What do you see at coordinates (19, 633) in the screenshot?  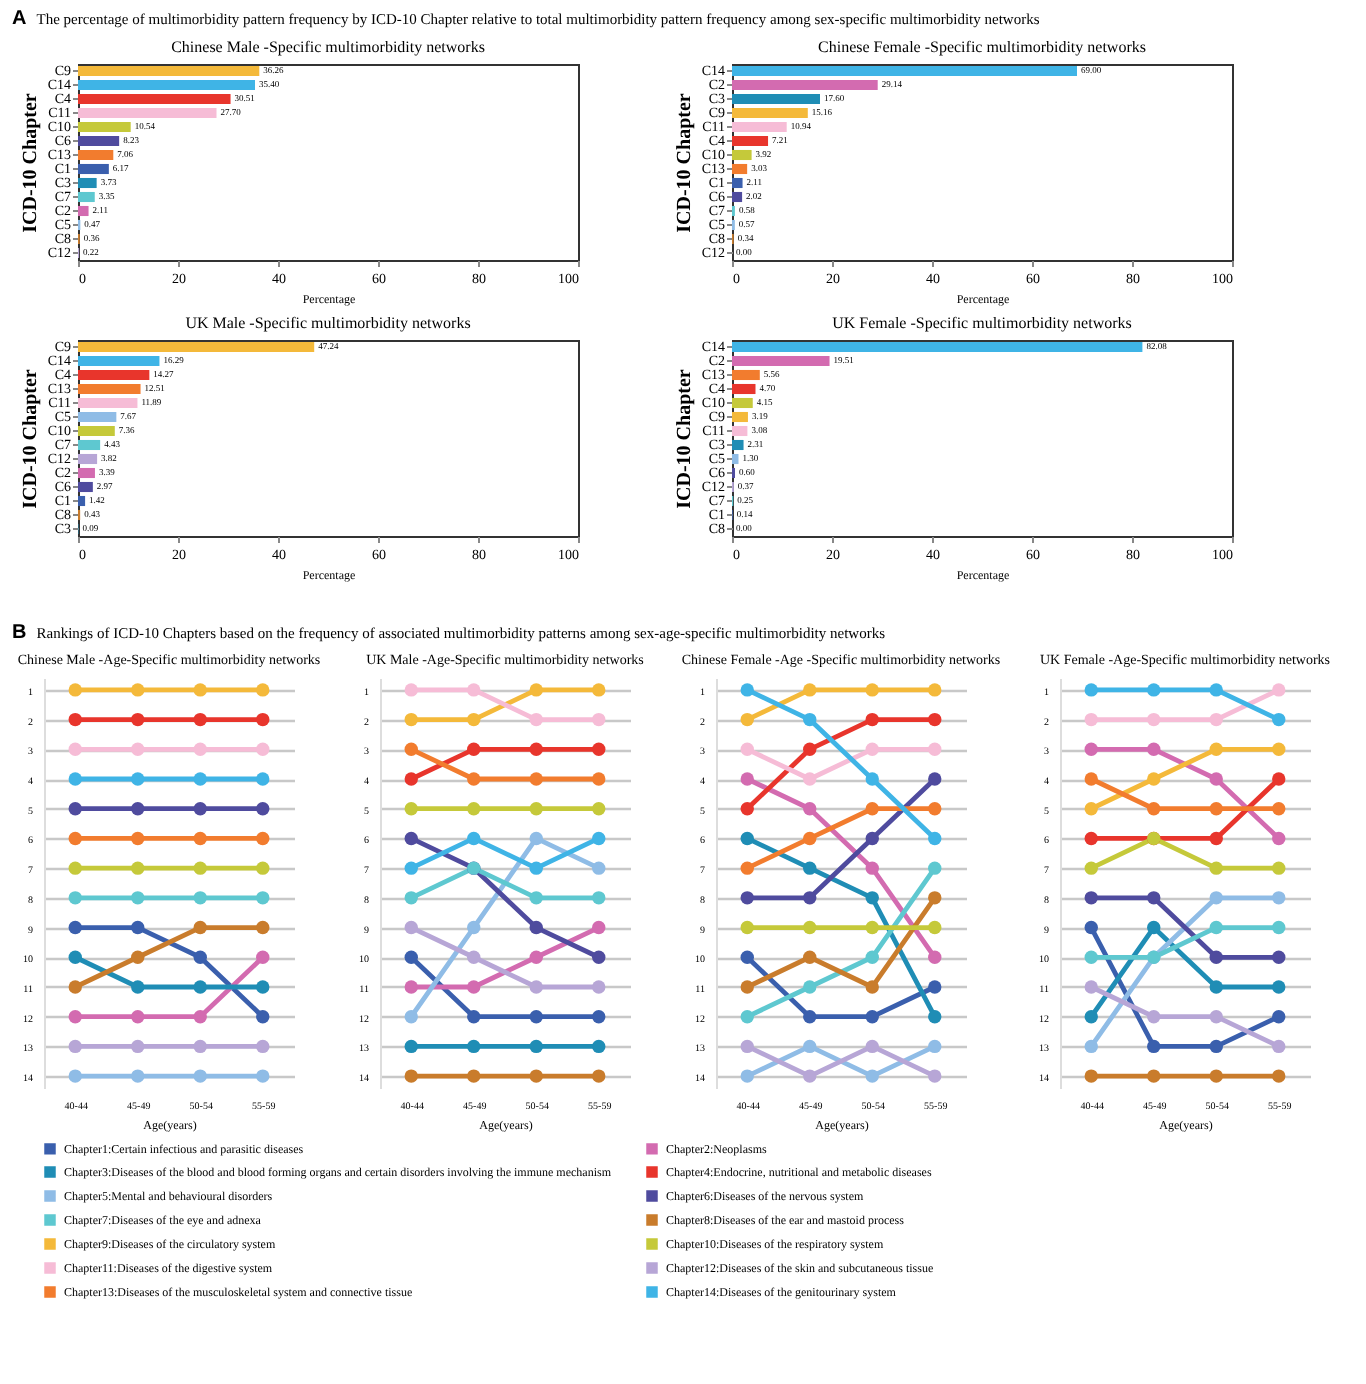 I see `text: B` at bounding box center [19, 633].